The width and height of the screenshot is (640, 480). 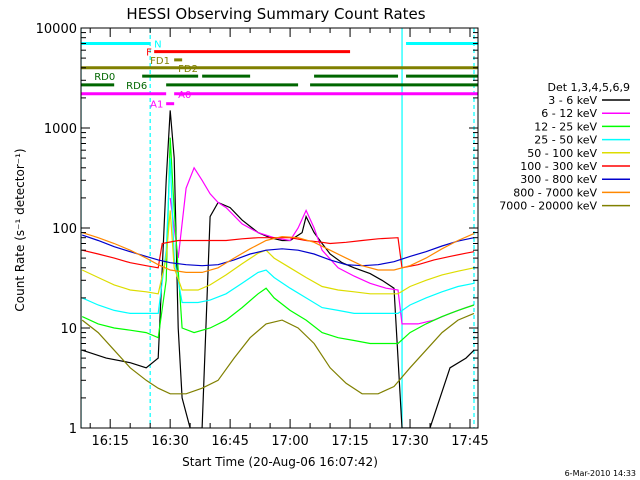 I want to click on legend-label-8: 7000 - 20000 keV, so click(x=548, y=206).